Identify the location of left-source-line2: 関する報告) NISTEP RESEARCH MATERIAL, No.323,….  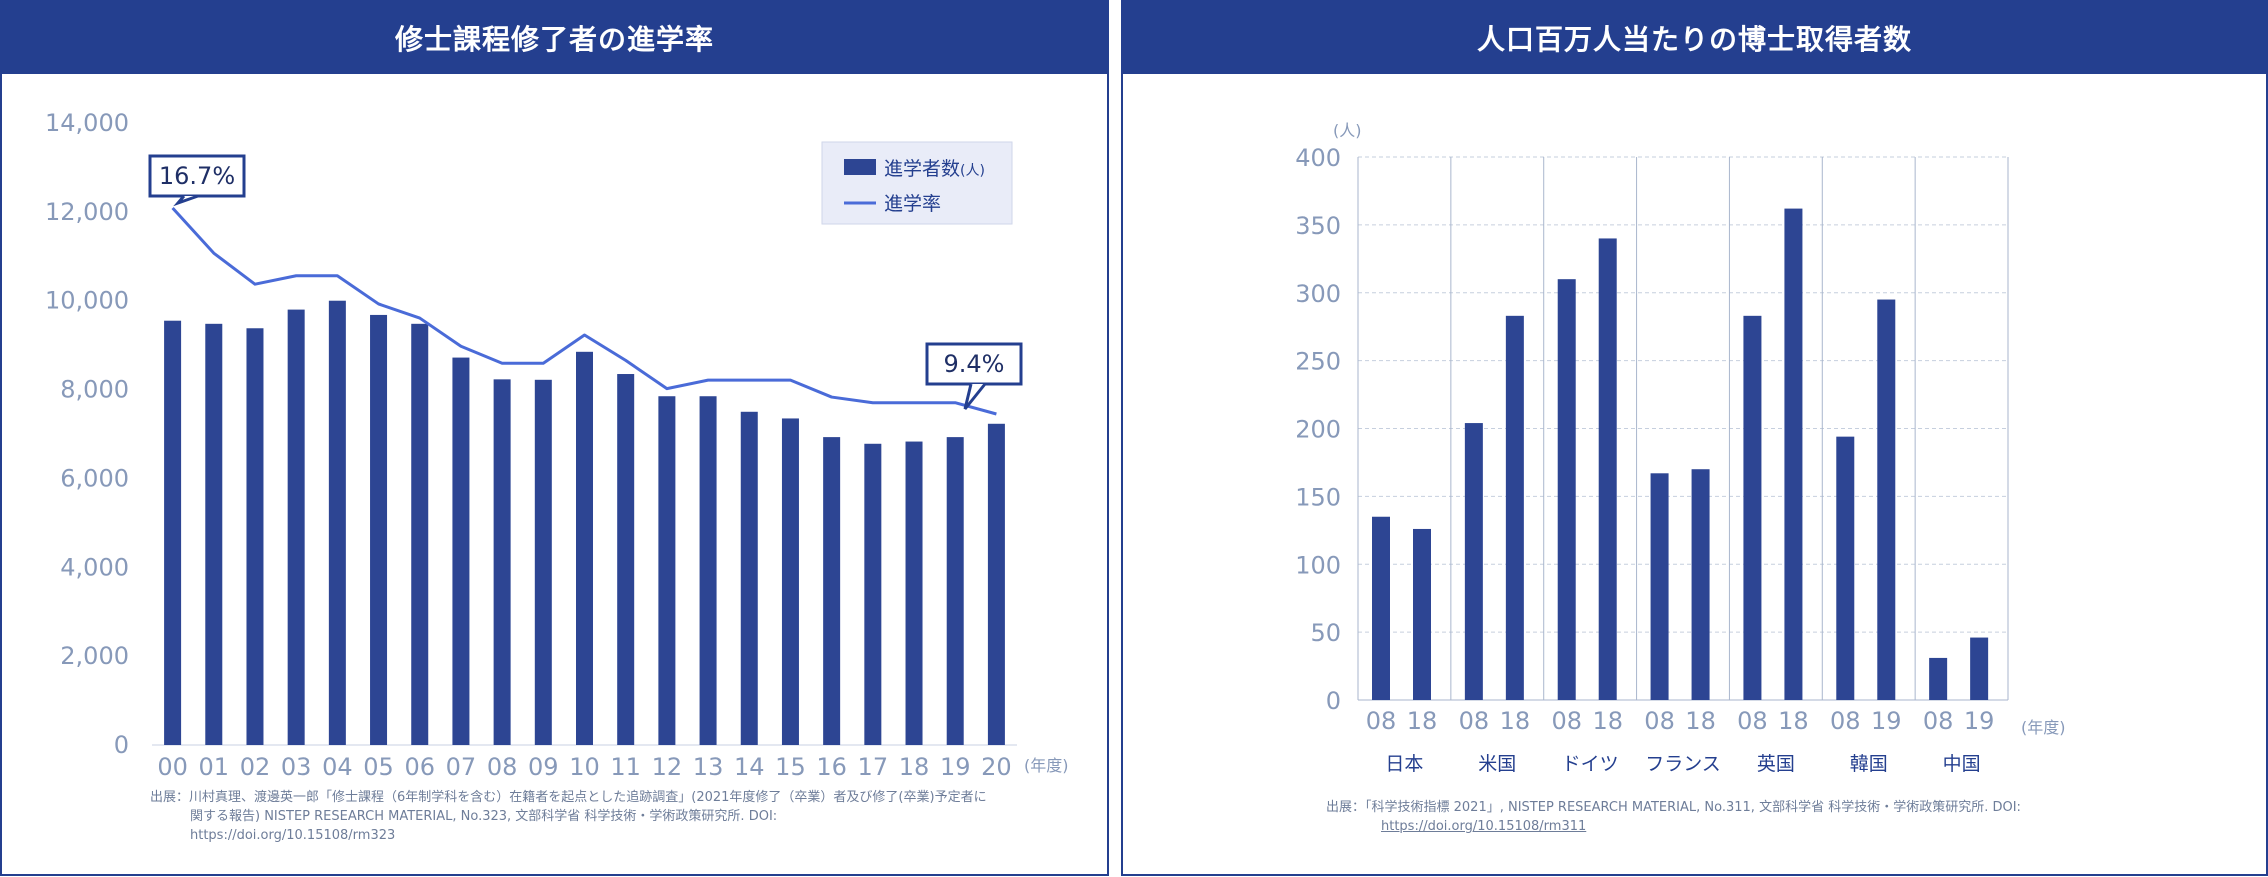
(484, 816).